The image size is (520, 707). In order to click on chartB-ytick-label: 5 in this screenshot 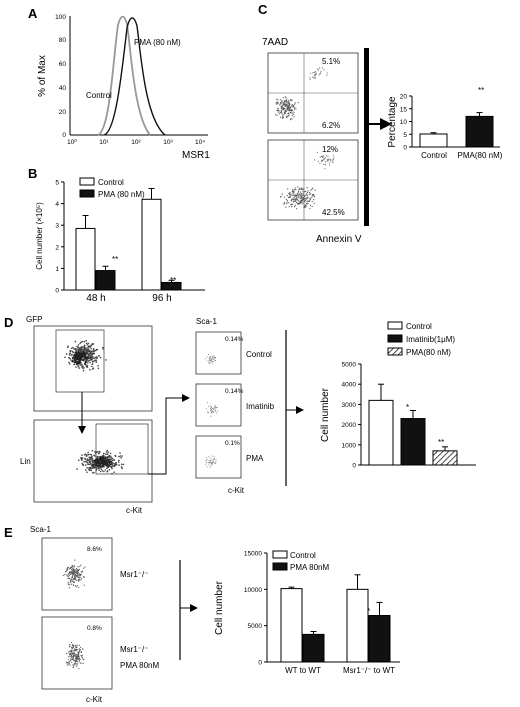, I will do `click(57, 183)`.